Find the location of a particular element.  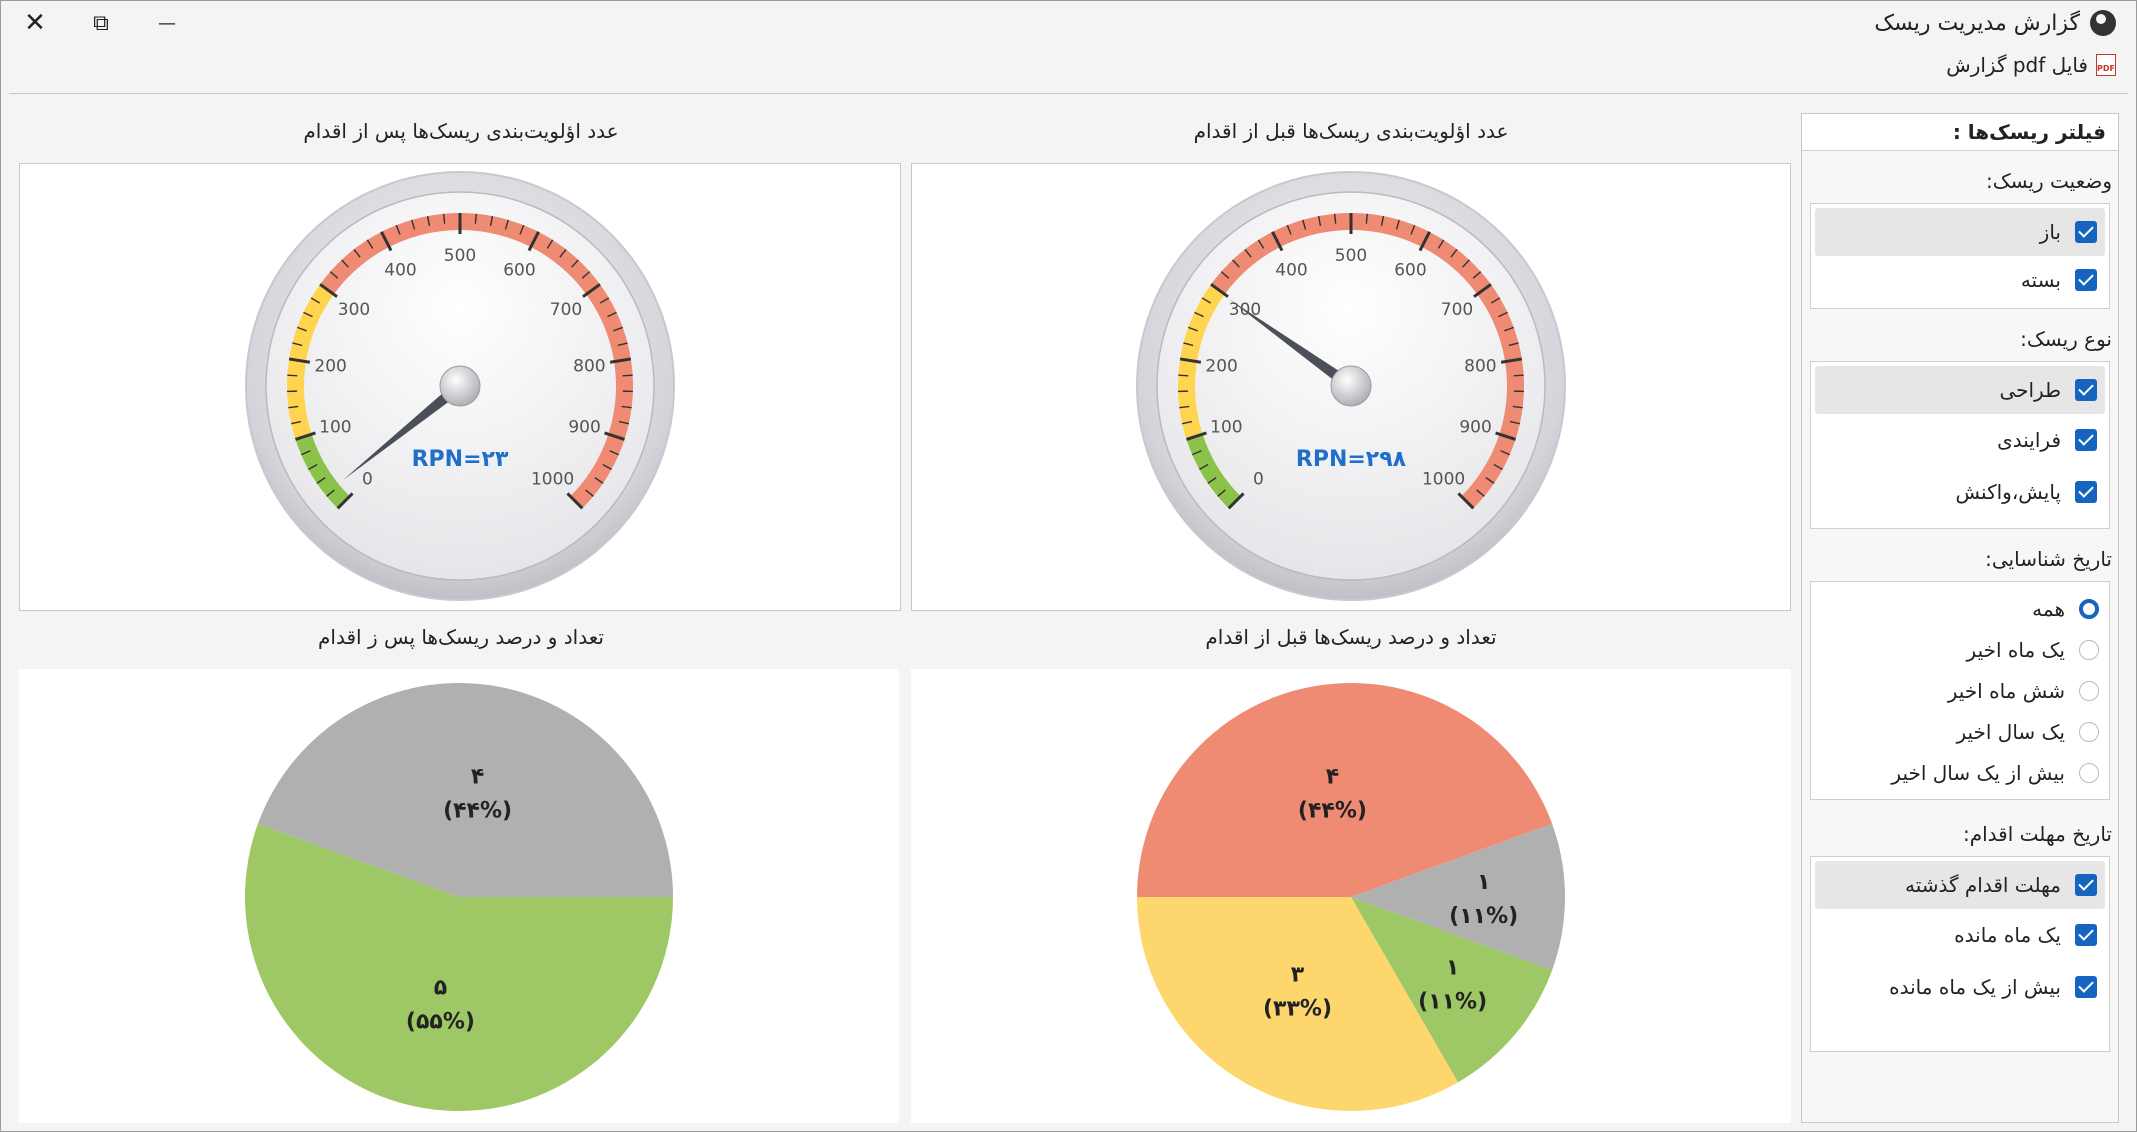

gauge-tick-label: 500 is located at coordinates (460, 256).